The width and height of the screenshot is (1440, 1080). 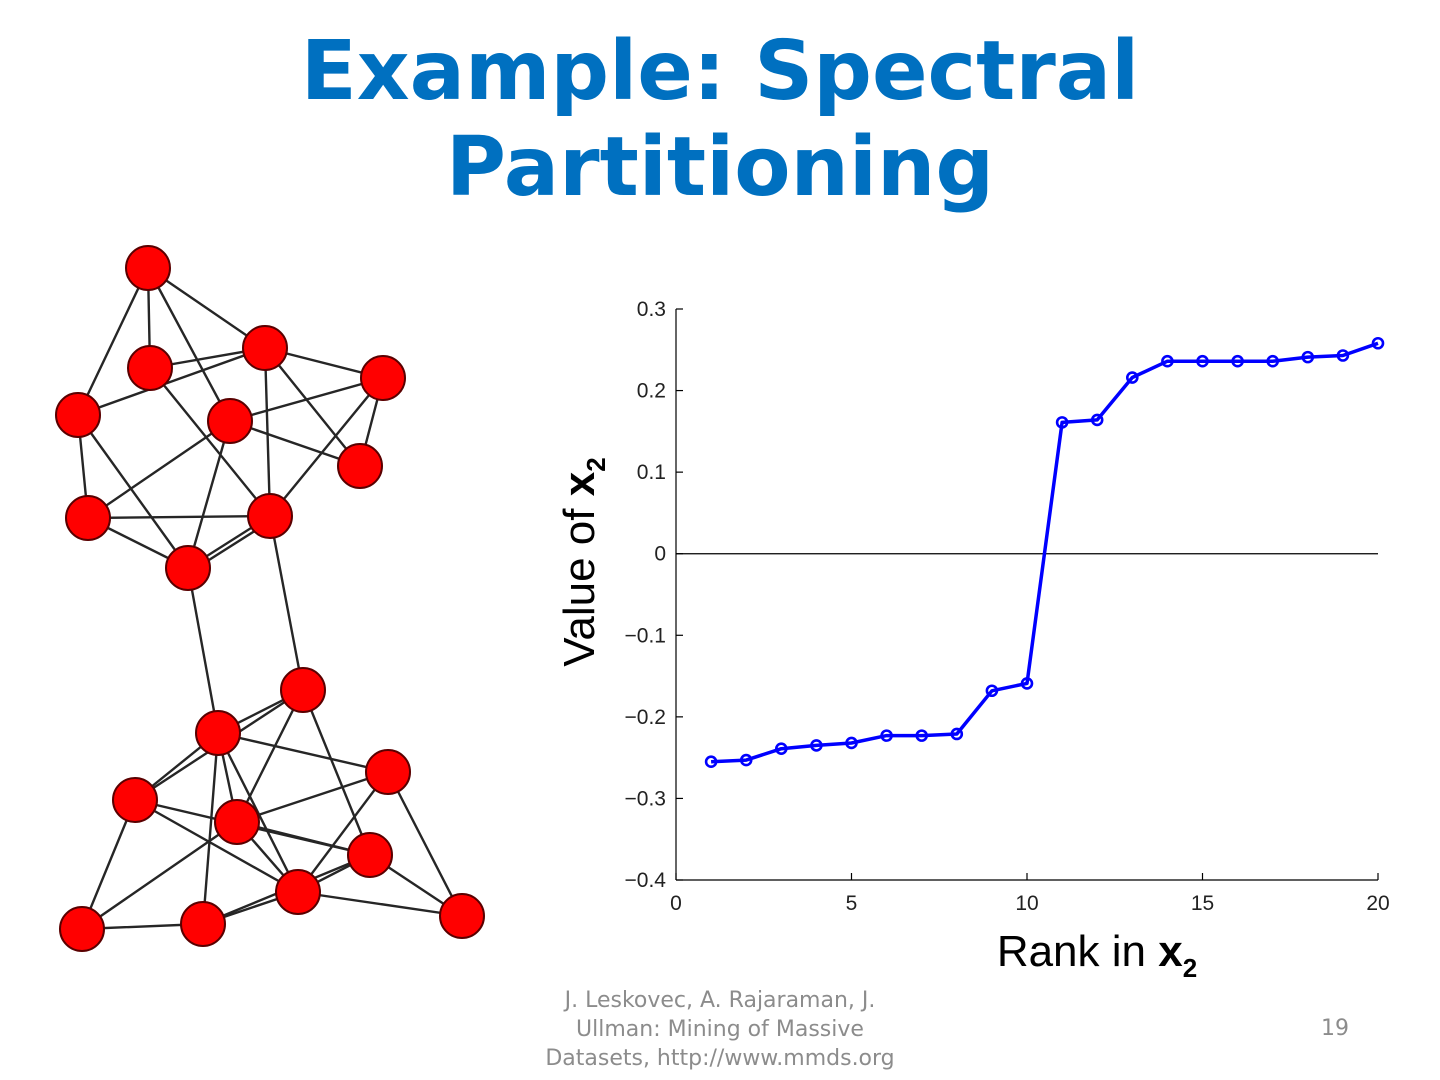 What do you see at coordinates (651, 472) in the screenshot?
I see `y-tick-label: 0.1` at bounding box center [651, 472].